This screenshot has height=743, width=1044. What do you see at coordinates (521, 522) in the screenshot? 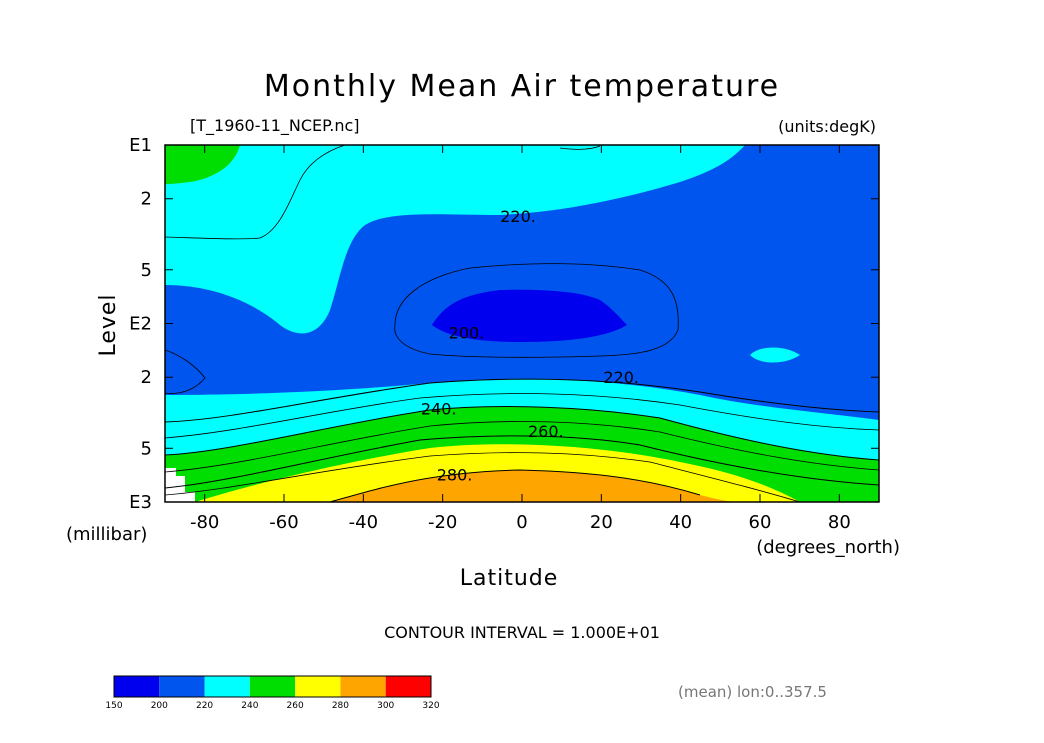
I see `x-tick-label: 0` at bounding box center [521, 522].